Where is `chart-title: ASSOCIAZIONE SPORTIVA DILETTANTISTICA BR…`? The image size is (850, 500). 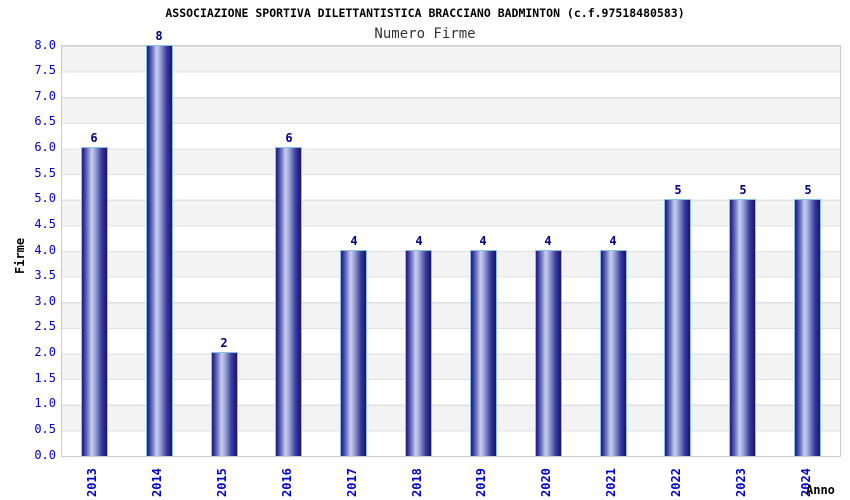
chart-title: ASSOCIAZIONE SPORTIVA DILETTANTISTICA BR… is located at coordinates (425, 13).